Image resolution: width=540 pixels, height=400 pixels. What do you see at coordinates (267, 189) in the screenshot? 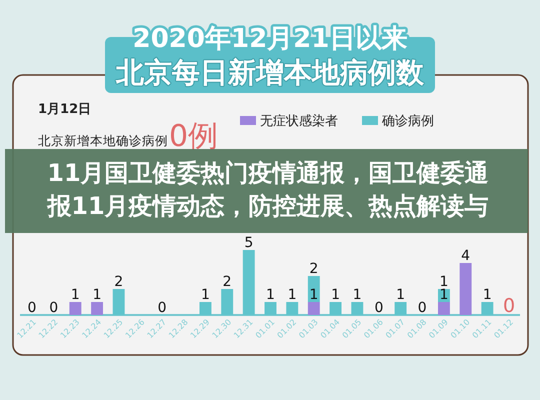
I see `text: 11月国卫健委热门疫情通报，国卫健委通报11月疫情动态，防控进展、热点解读与` at bounding box center [267, 189].